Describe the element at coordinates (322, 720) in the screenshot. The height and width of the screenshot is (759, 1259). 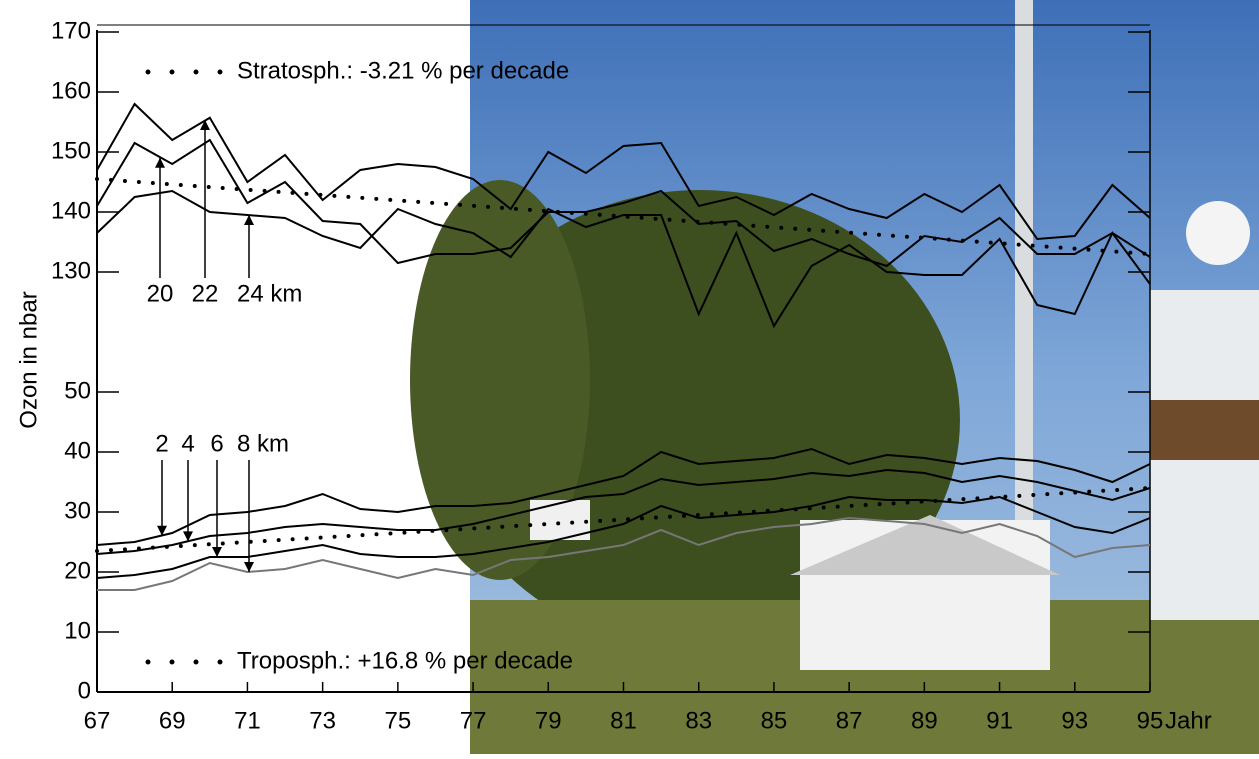
I see `x-tick-label: 73` at that location.